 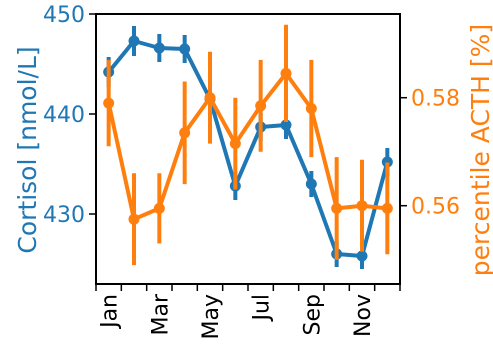 I want to click on left-y-tick-label: 450, so click(x=64, y=15).